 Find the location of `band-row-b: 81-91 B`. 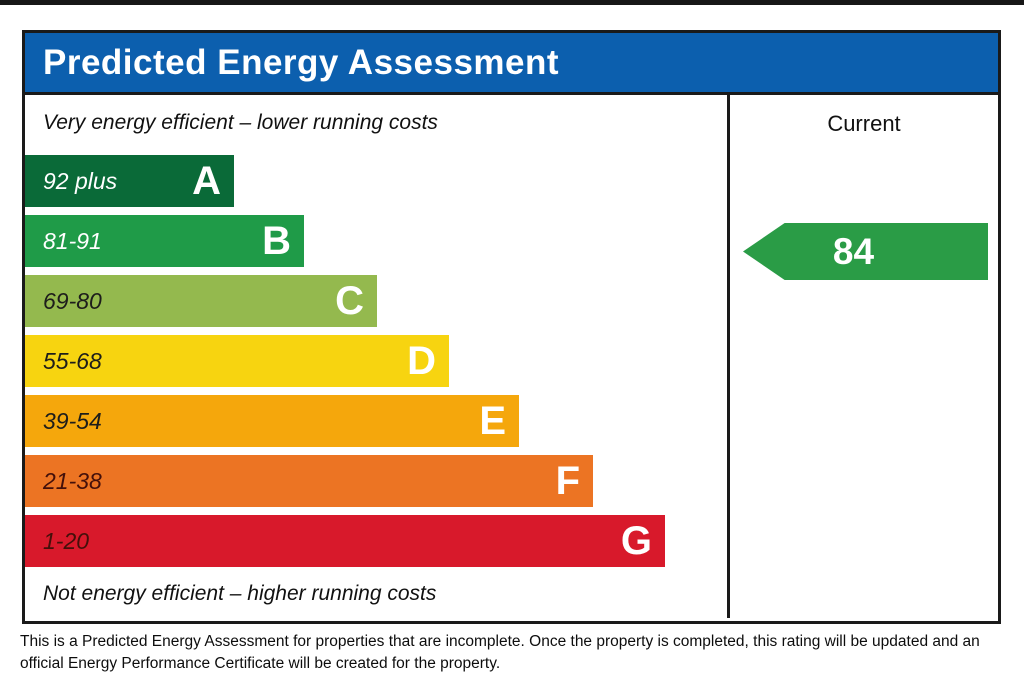

band-row-b: 81-91 B is located at coordinates (164, 241).